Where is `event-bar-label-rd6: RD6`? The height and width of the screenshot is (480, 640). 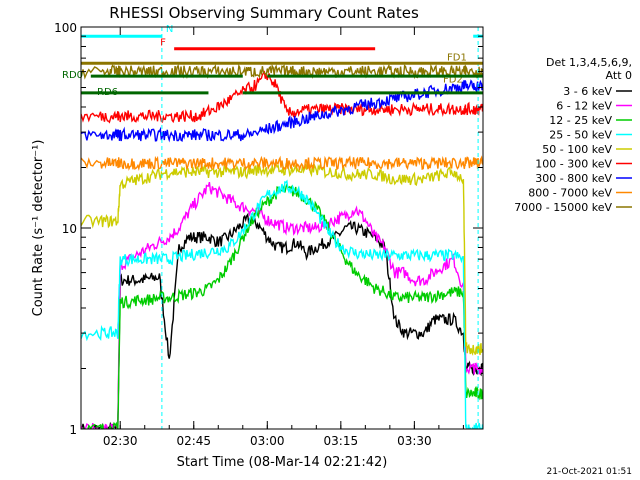 event-bar-label-rd6: RD6 is located at coordinates (107, 92).